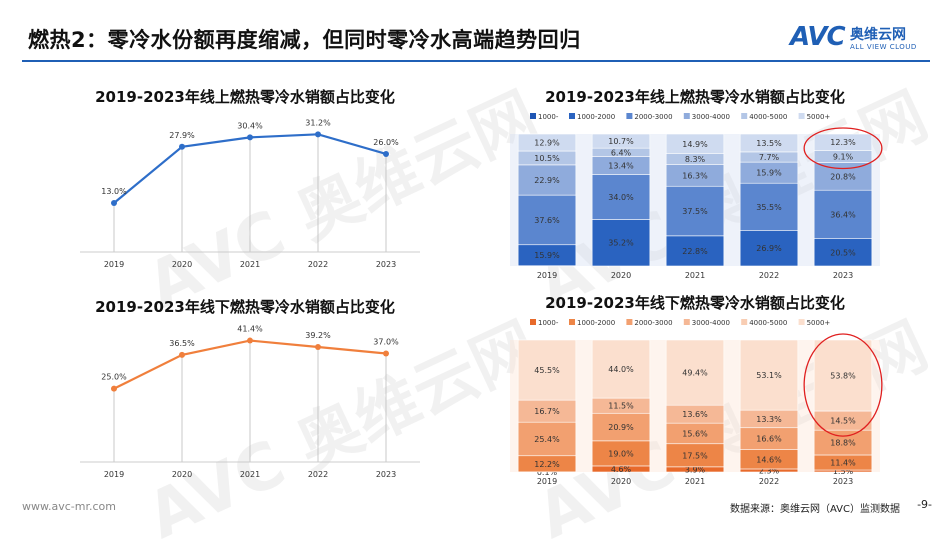 The image size is (950, 556). What do you see at coordinates (695, 373) in the screenshot?
I see `segment-label: 49.4%` at bounding box center [695, 373].